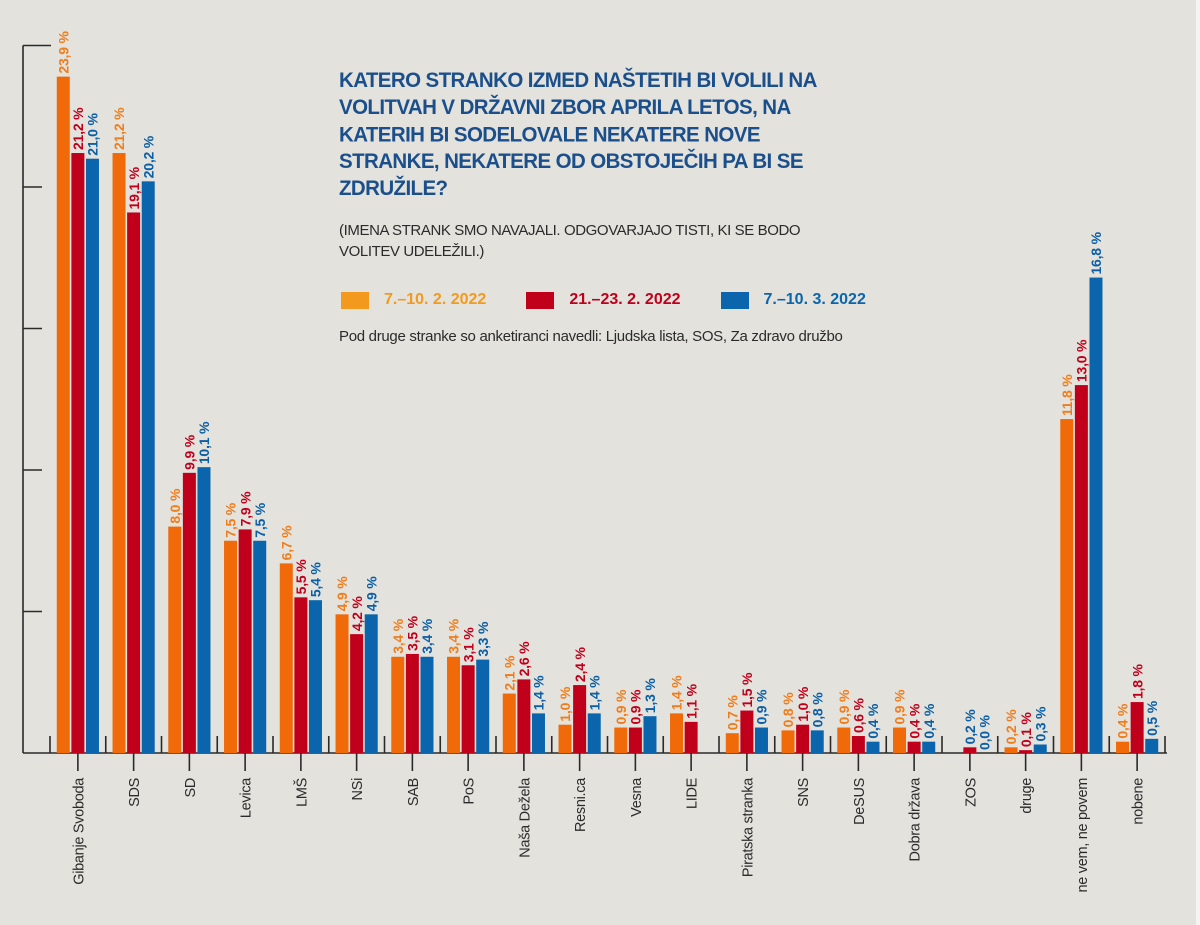 This screenshot has height=925, width=1200. I want to click on bar-value-label: 3,5 %, so click(413, 633).